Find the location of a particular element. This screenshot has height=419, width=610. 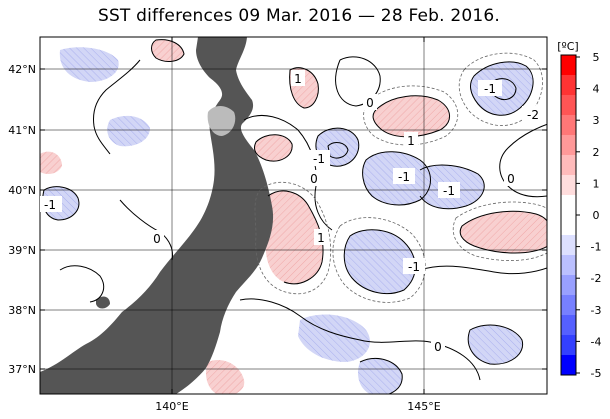

lat-label: 42°N is located at coordinates (22, 69).